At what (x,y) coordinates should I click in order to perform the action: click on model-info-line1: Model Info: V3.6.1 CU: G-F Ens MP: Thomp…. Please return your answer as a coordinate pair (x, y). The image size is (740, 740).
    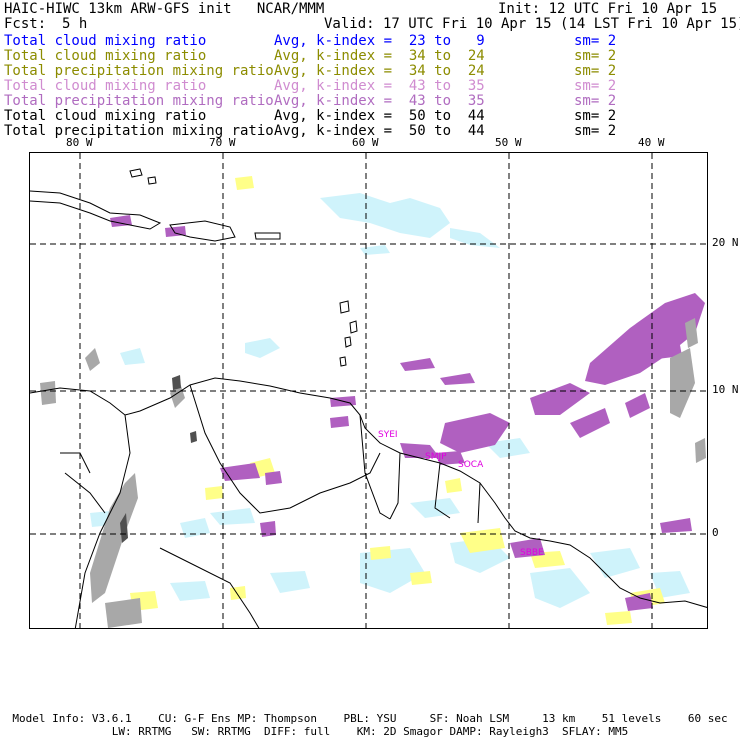
    Looking at the image, I should click on (370, 718).